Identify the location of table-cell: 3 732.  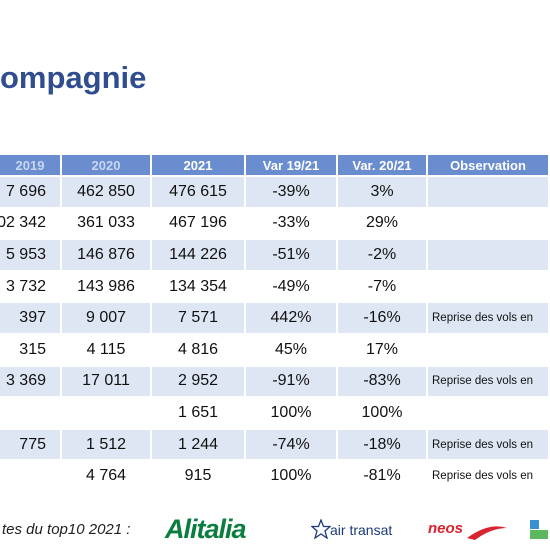
(31, 287).